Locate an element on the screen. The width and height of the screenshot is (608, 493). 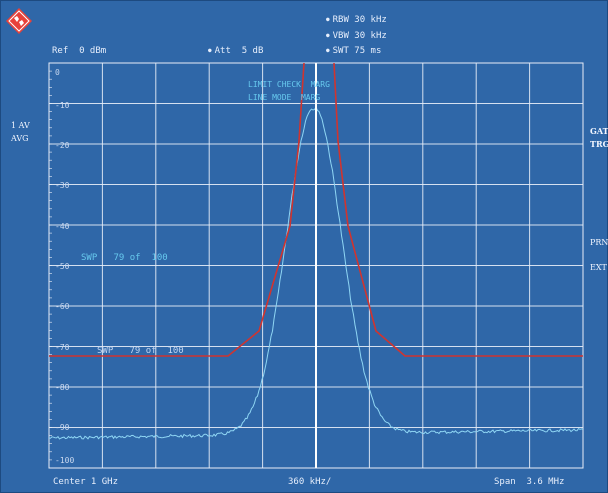
y-tick-label: 0 is located at coordinates (57, 72).